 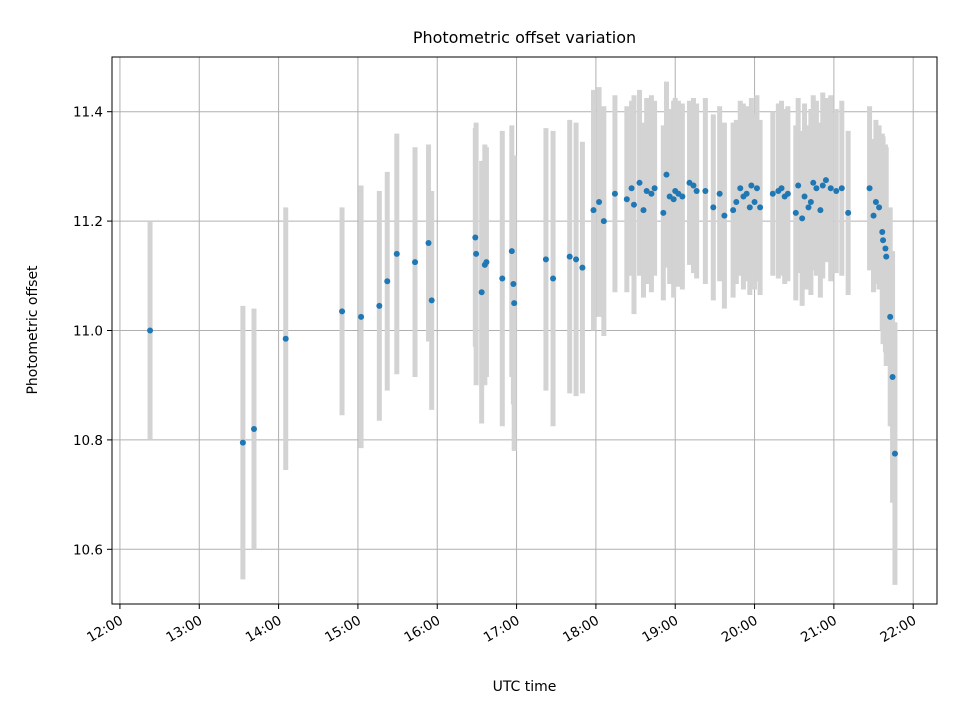 What do you see at coordinates (88, 222) in the screenshot?
I see `y-tick-label: 11.2` at bounding box center [88, 222].